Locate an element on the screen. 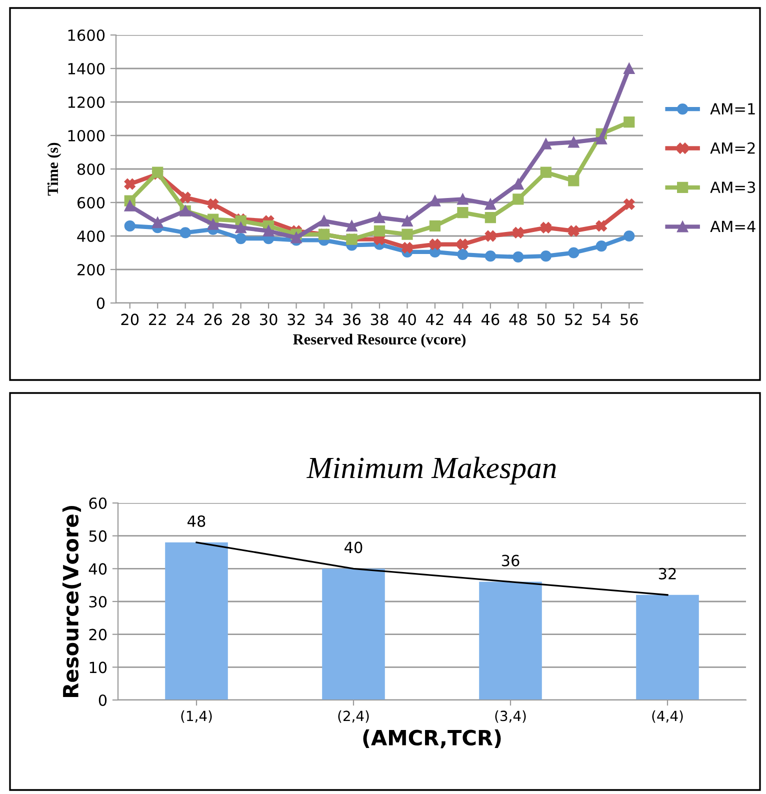 This screenshot has height=794, width=766. data-label: 48 is located at coordinates (197, 521).